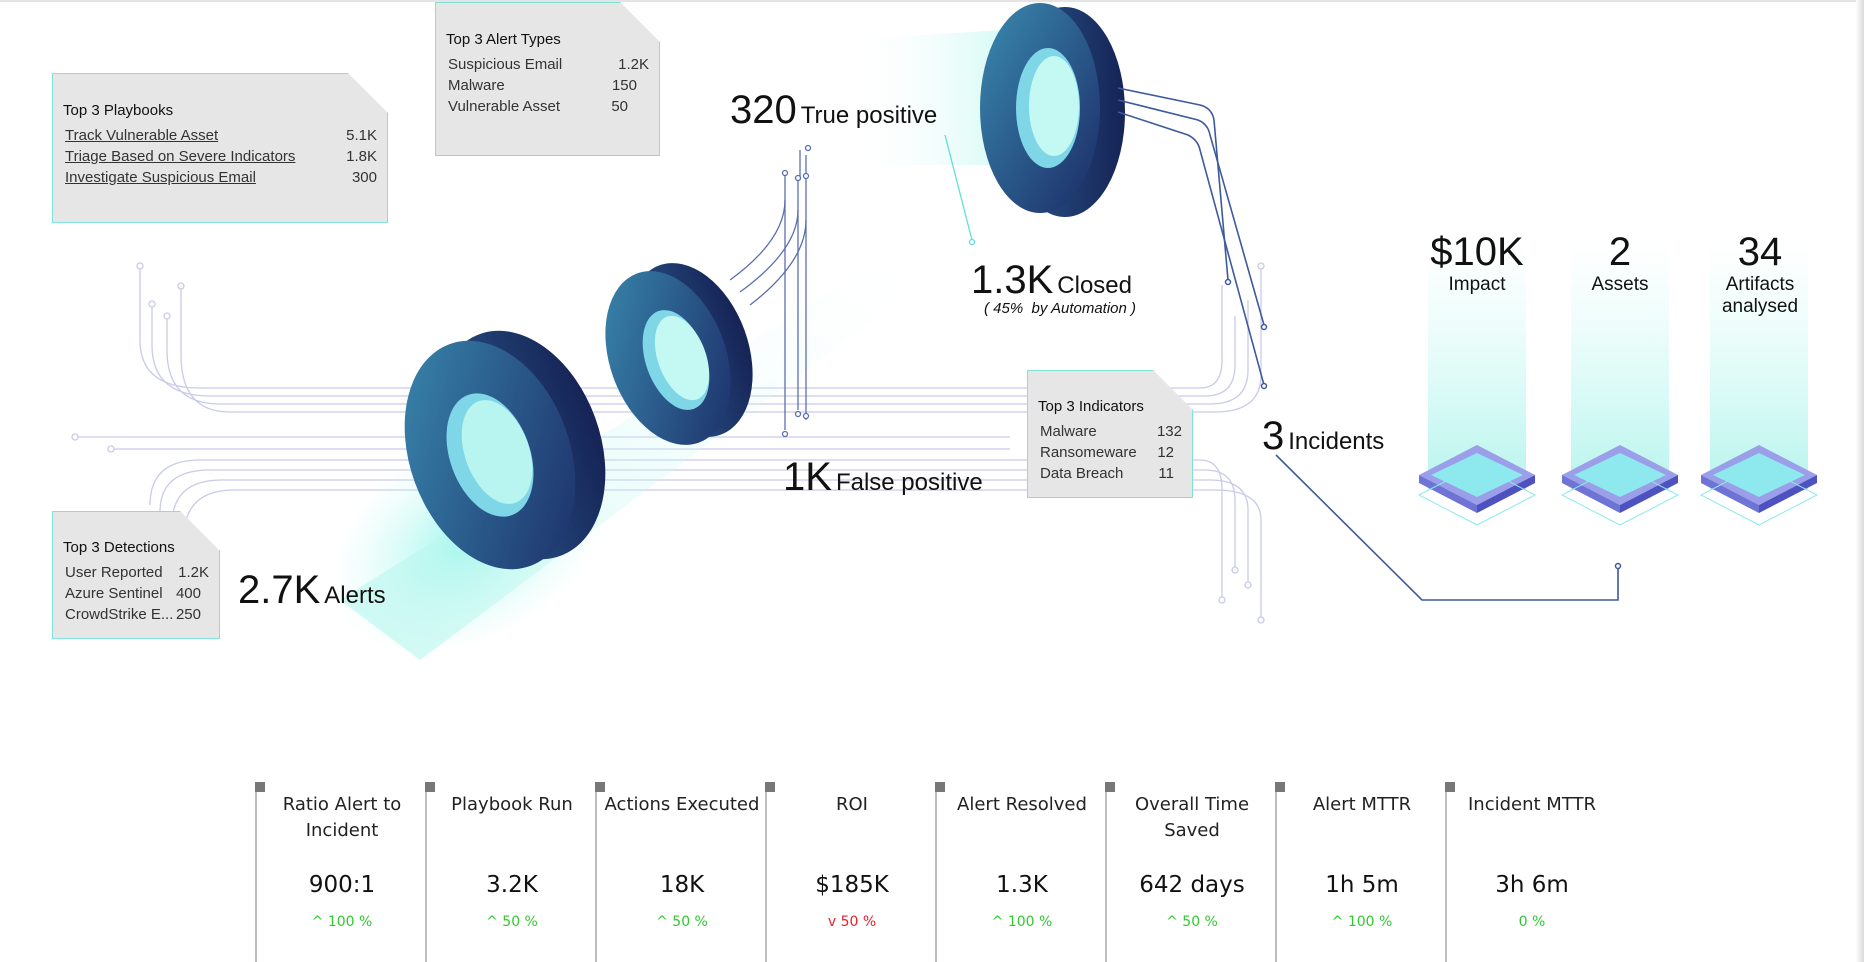 Image resolution: width=1864 pixels, height=962 pixels. I want to click on artifacts-kpi: 34 Artifacts analysed, so click(1760, 274).